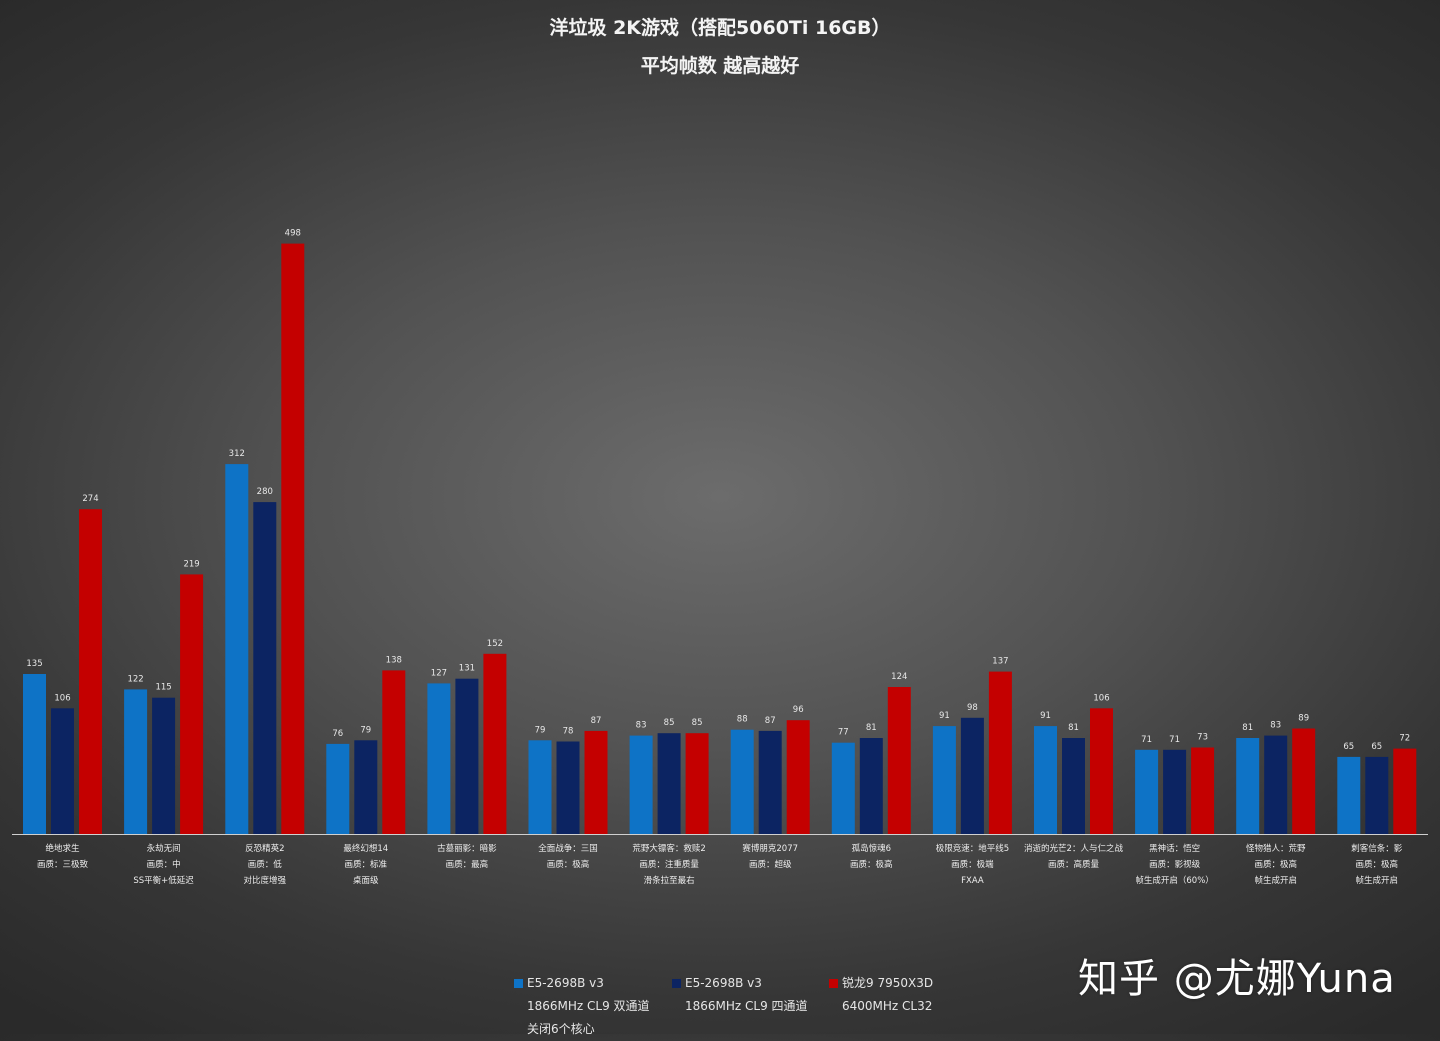 Image resolution: width=1440 pixels, height=1041 pixels. I want to click on category-label: 画质：极端, so click(972, 864).